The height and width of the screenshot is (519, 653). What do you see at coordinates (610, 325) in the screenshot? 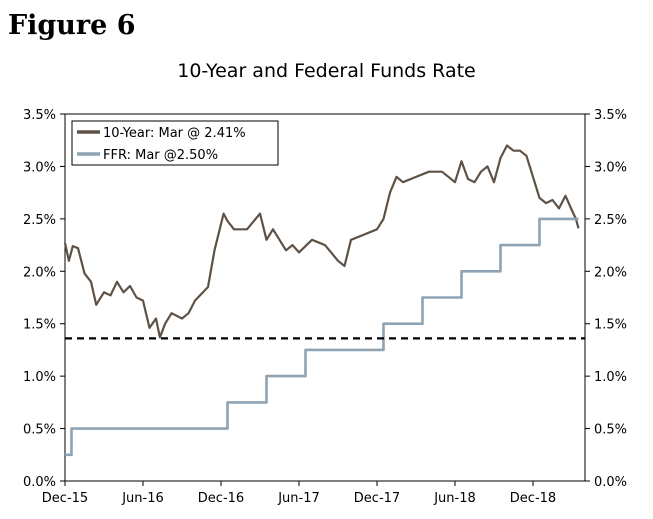
I see `y-tick-label-right: 1.5%` at bounding box center [610, 325].